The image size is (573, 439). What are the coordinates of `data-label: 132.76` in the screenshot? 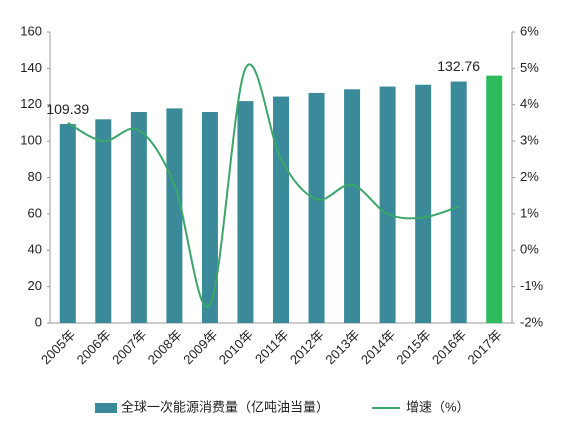 It's located at (458, 66).